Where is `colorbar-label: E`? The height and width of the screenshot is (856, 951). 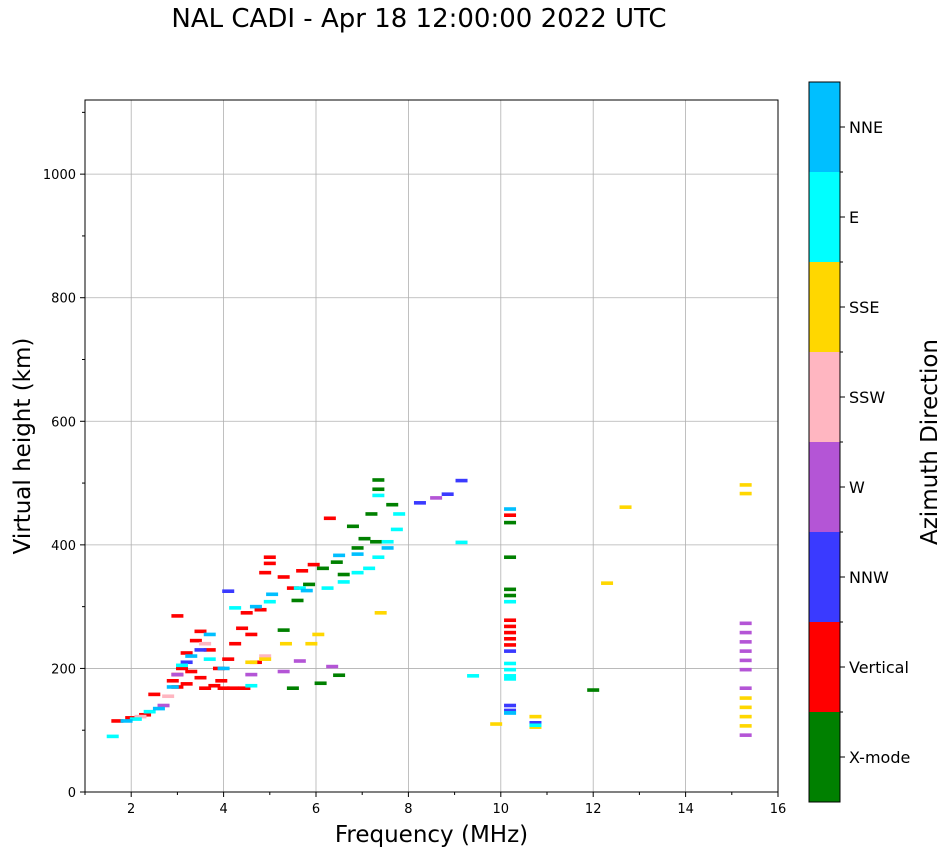
colorbar-label: E is located at coordinates (854, 217).